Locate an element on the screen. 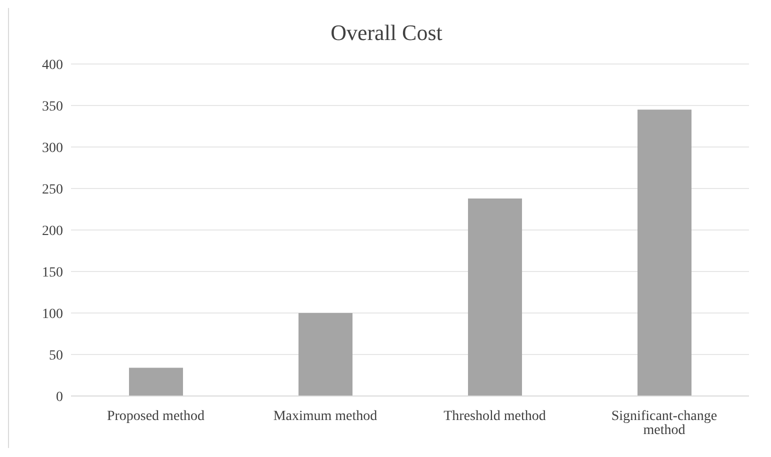 The width and height of the screenshot is (771, 457). y-tick-label: 150 is located at coordinates (52, 272).